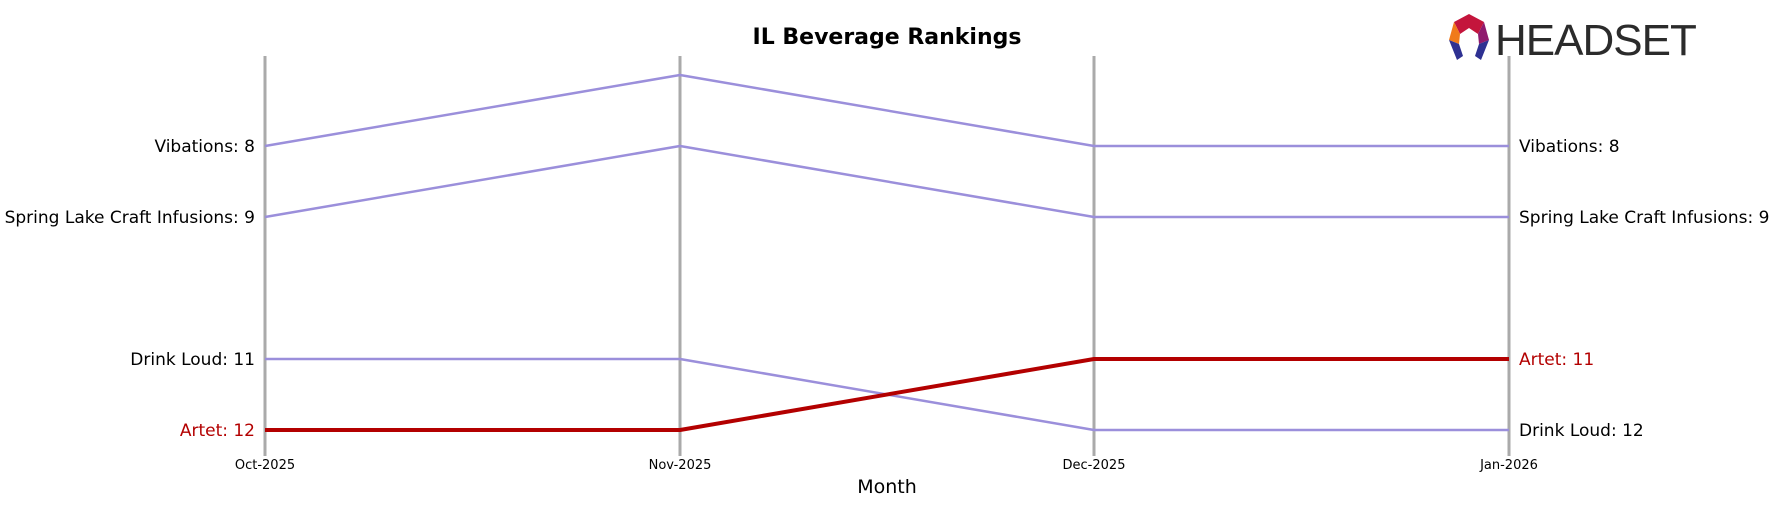 Image resolution: width=1773 pixels, height=507 pixels. Describe the element at coordinates (217, 431) in the screenshot. I see `start-label-artet: Artet: 12` at that location.